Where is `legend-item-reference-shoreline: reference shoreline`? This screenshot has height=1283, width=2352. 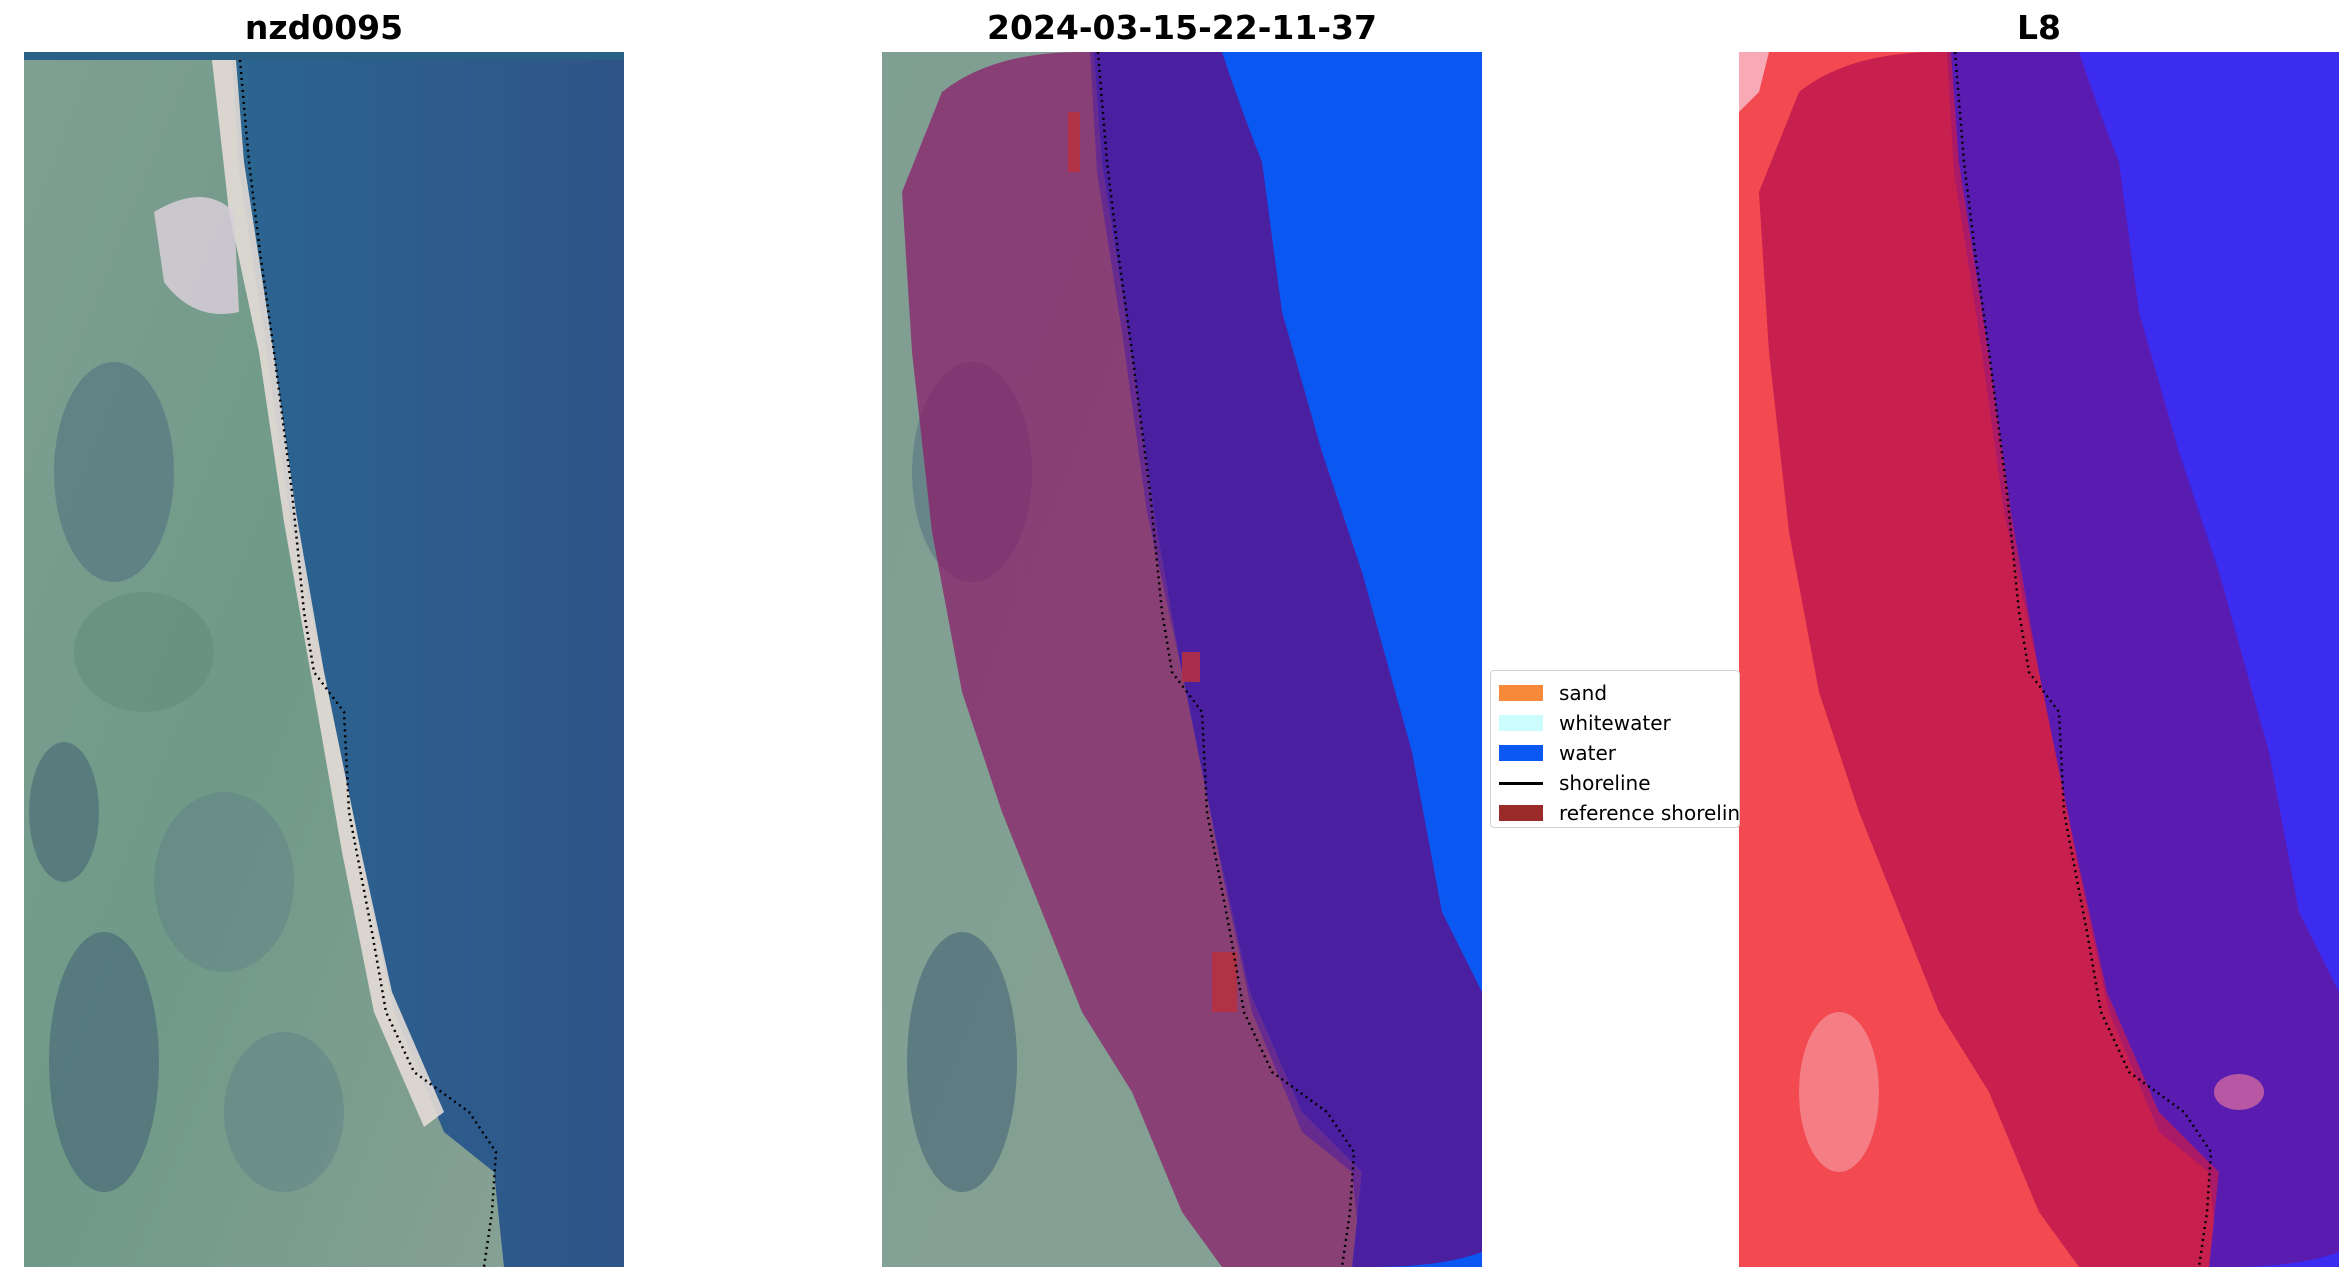 legend-item-reference-shoreline: reference shoreline is located at coordinates (1619, 813).